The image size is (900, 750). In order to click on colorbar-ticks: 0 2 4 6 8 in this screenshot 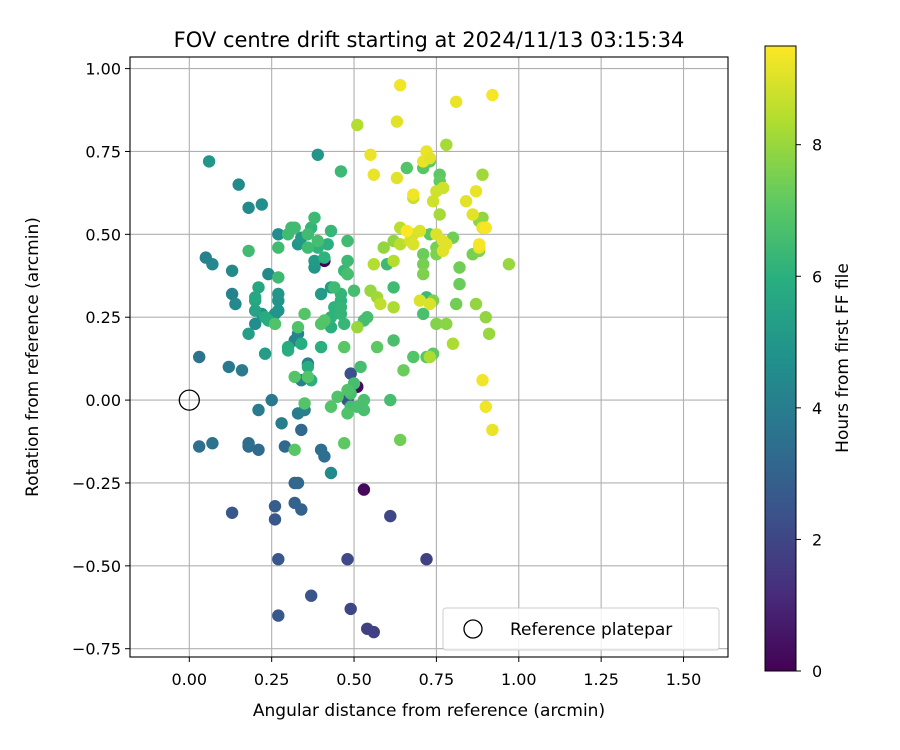, I will do `click(809, 408)`.